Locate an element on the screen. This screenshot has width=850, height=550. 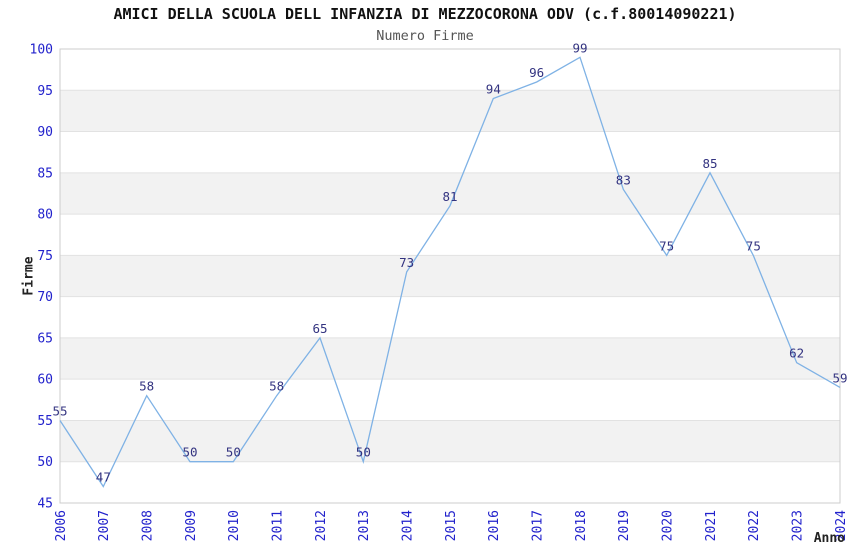
y-tick-label: 65 is located at coordinates (45, 338).